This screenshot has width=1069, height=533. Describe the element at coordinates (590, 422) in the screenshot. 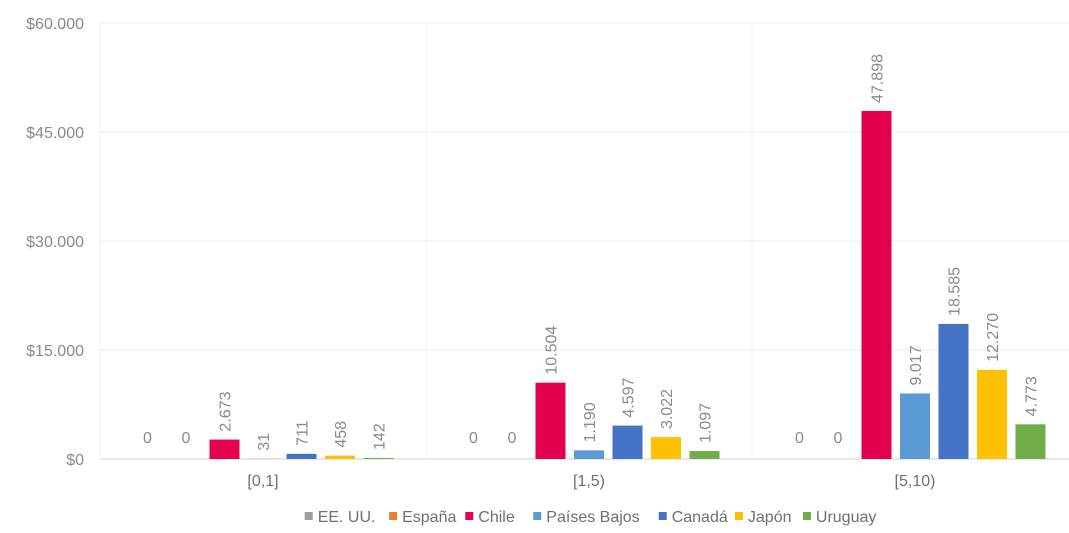

I see `data-label: 1.190` at that location.